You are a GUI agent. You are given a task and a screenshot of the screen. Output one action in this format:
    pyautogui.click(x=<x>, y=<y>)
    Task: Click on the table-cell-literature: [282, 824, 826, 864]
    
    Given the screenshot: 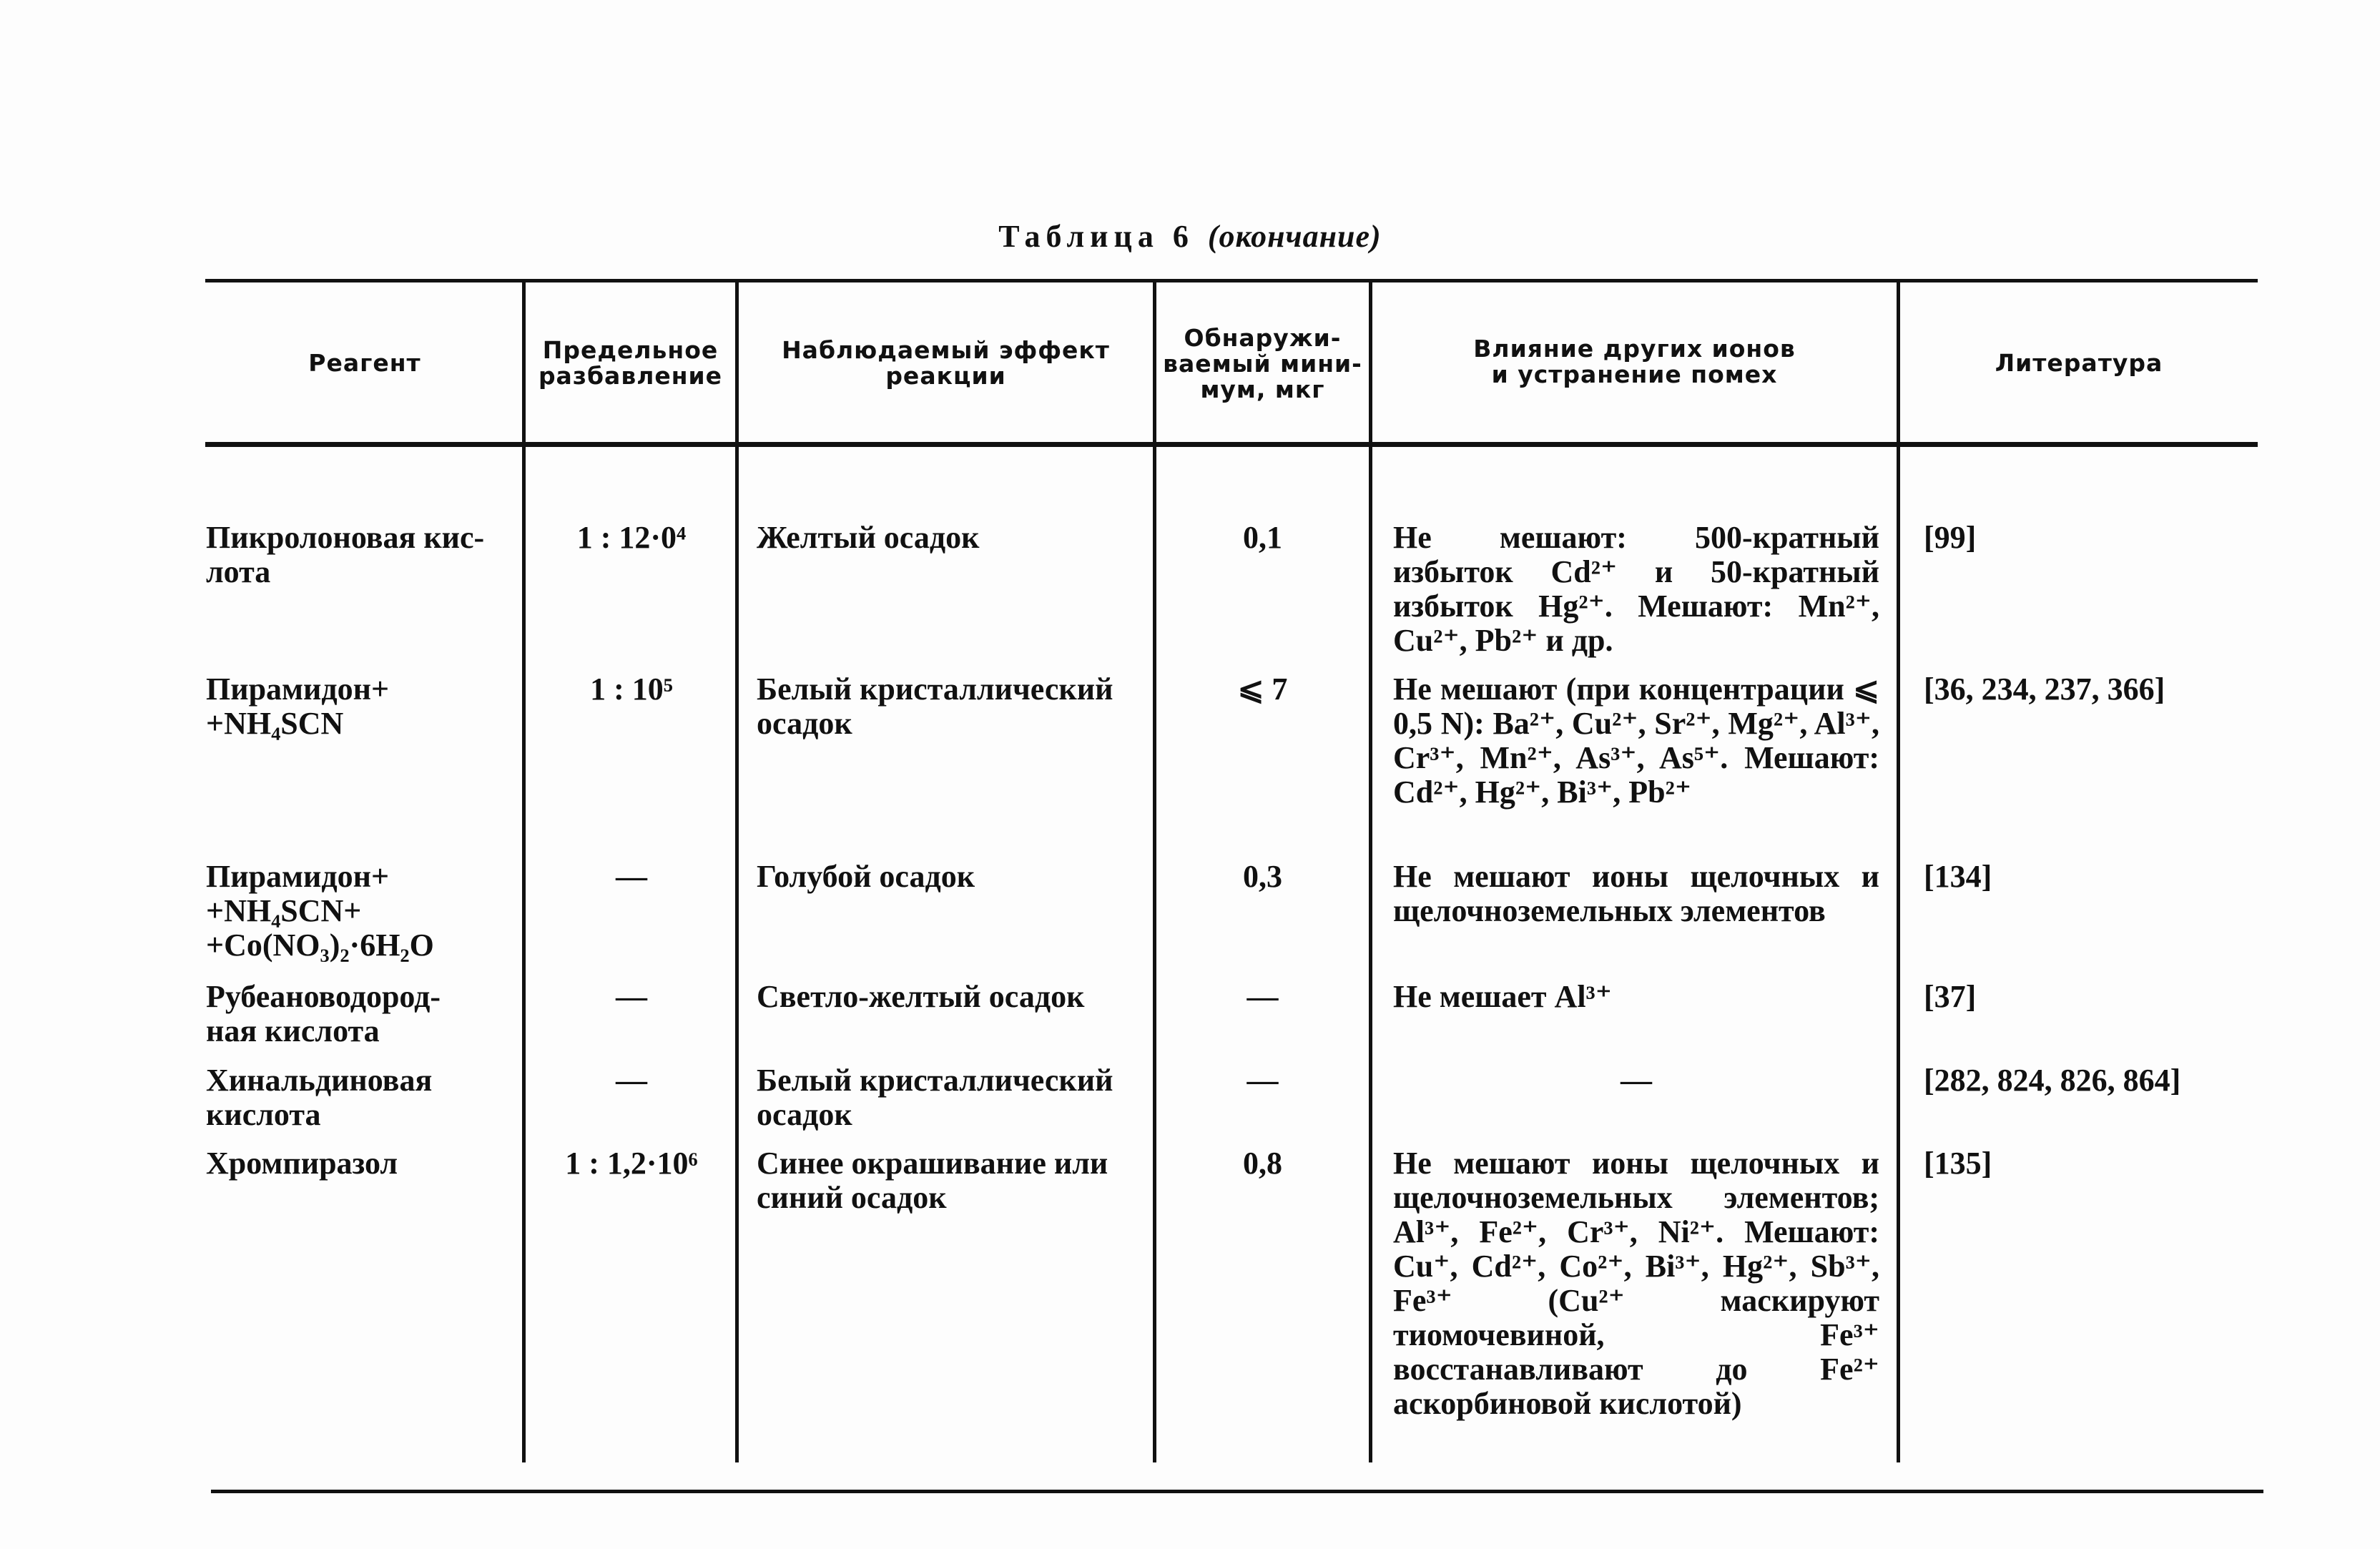 What is the action you would take?
    pyautogui.click(x=2052, y=1080)
    